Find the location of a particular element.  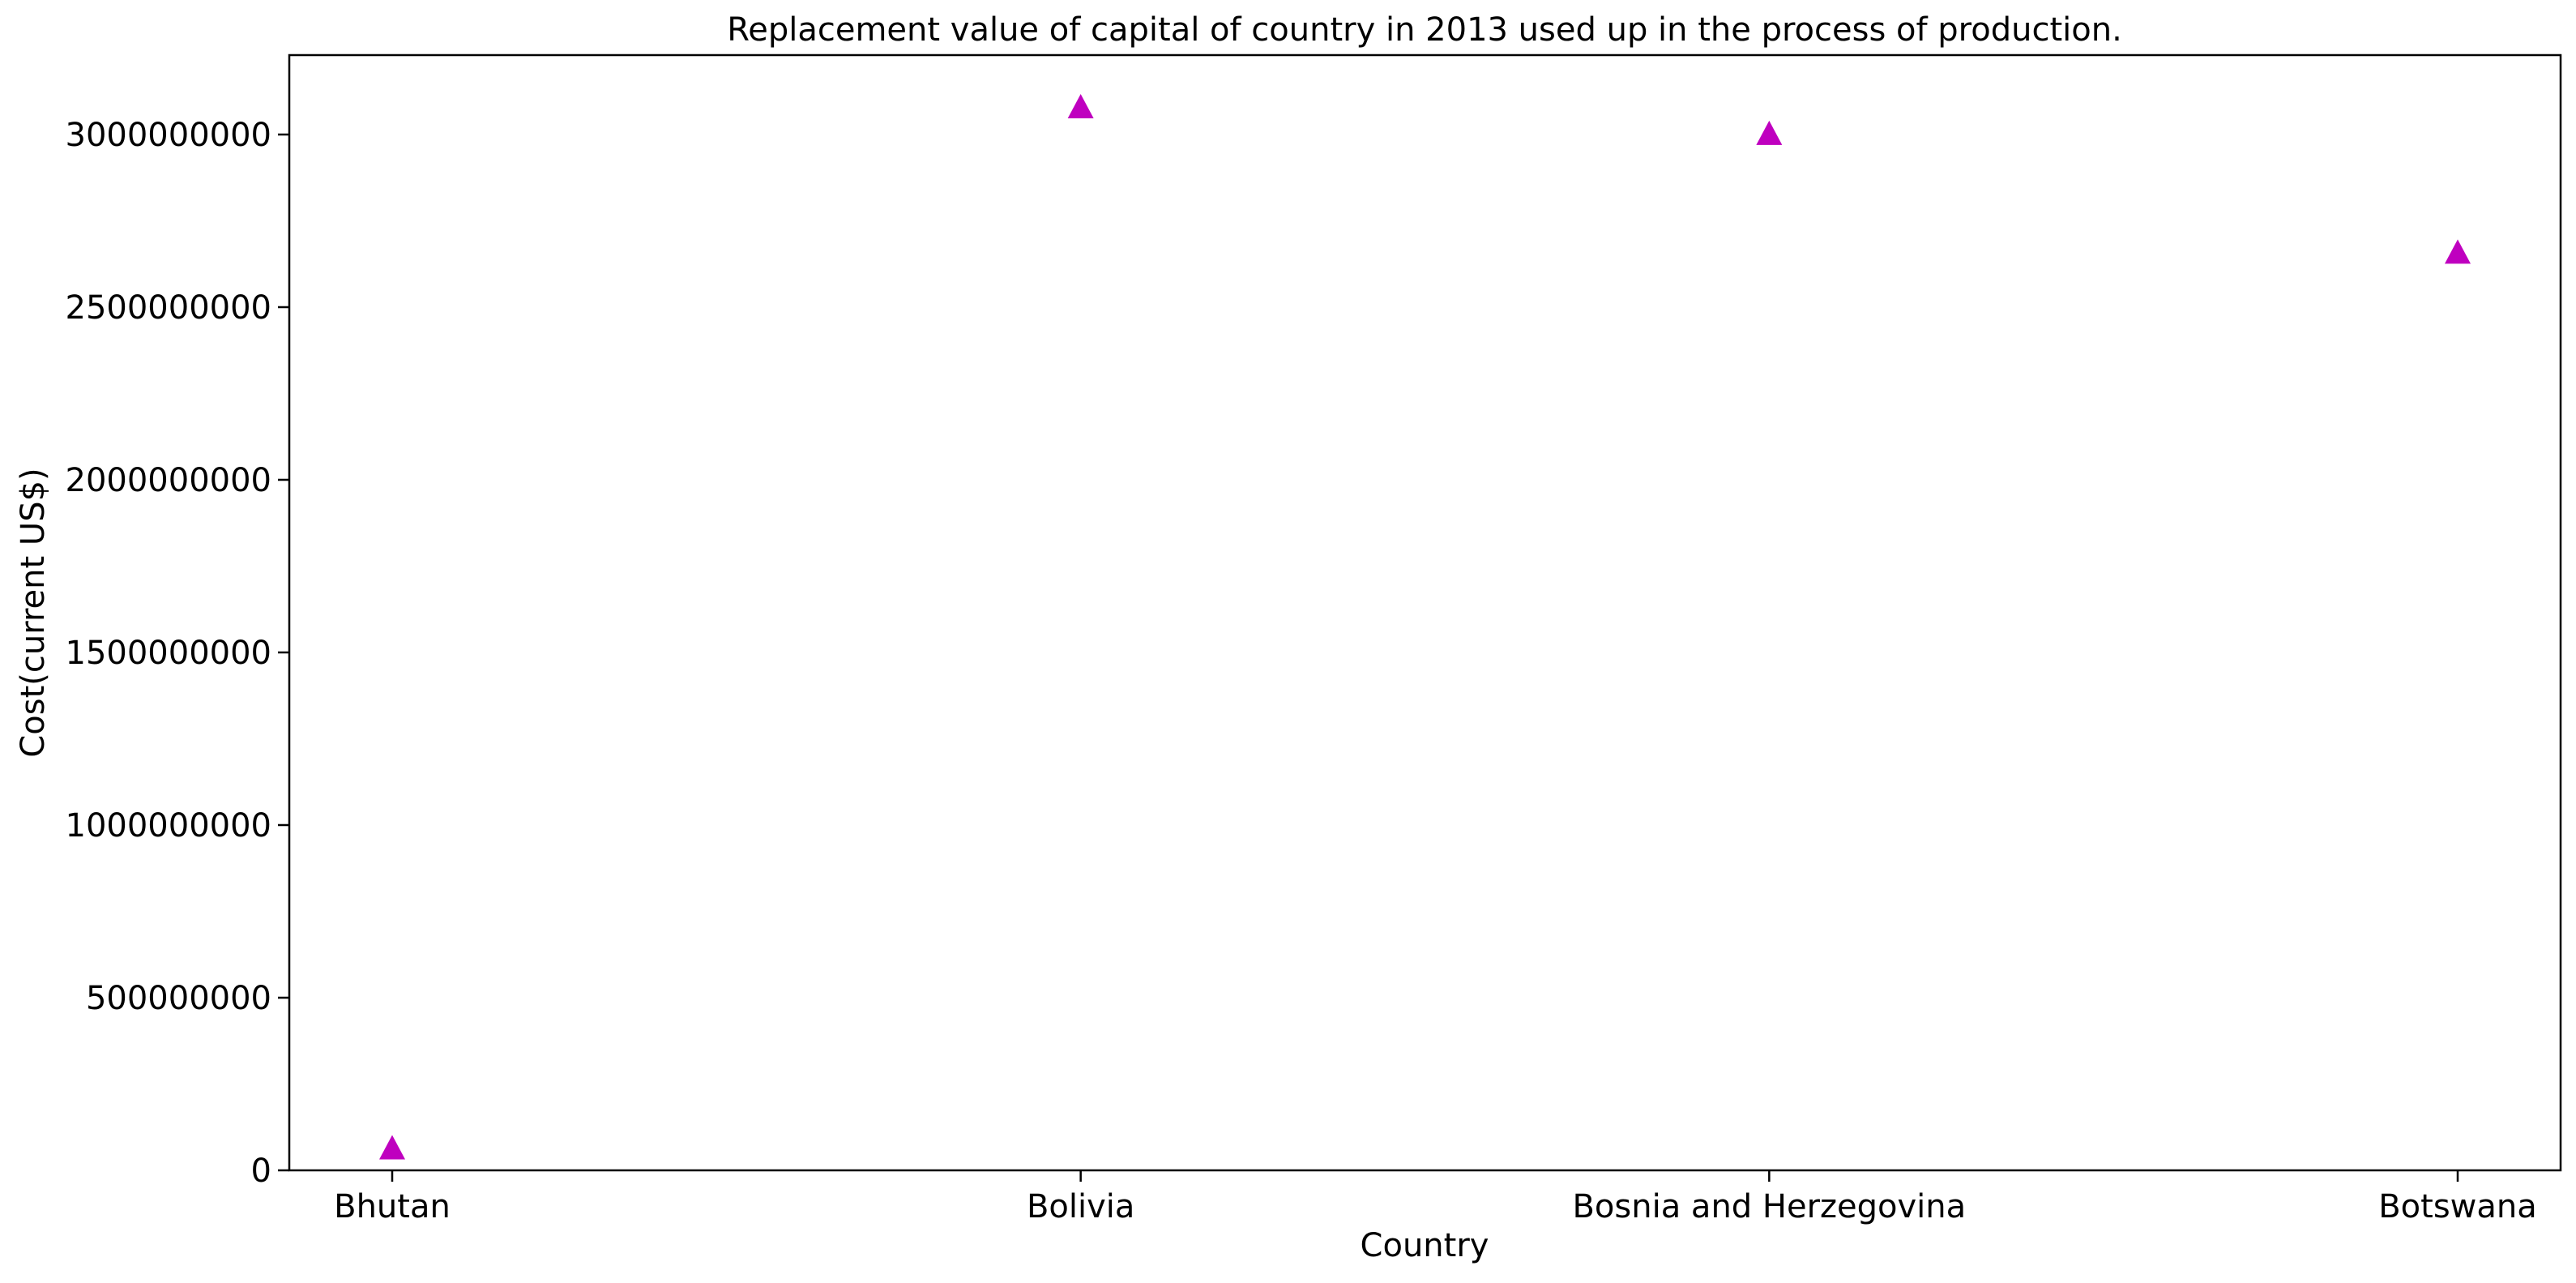

data-point-bosnia-and-herzegovina is located at coordinates (1769, 132).